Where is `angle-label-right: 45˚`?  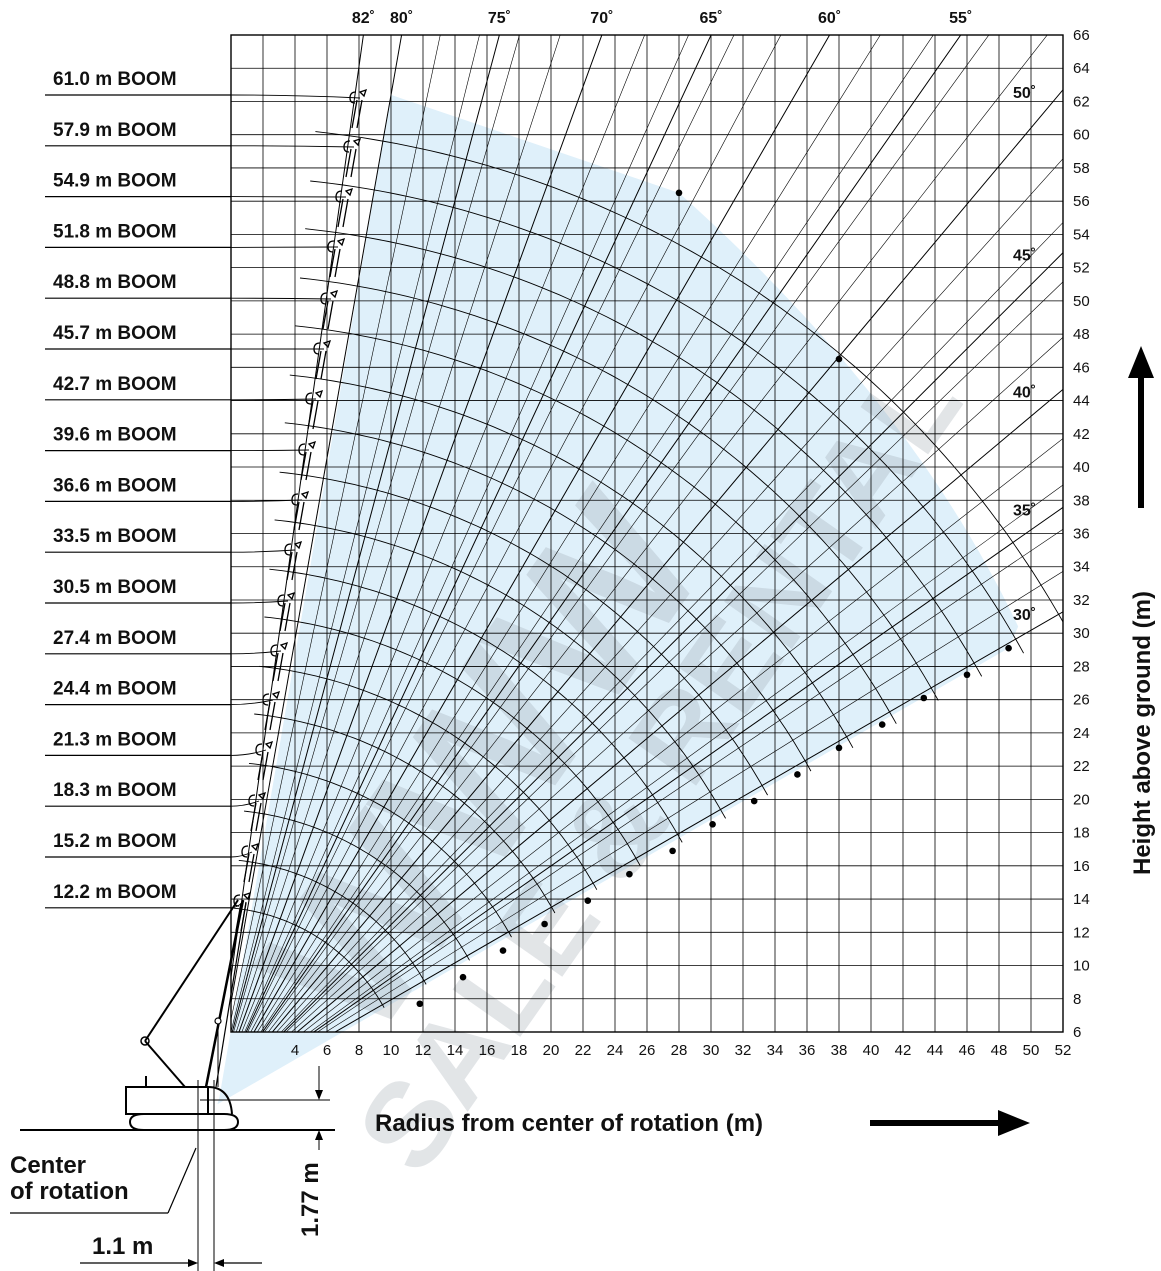 angle-label-right: 45˚ is located at coordinates (1024, 256).